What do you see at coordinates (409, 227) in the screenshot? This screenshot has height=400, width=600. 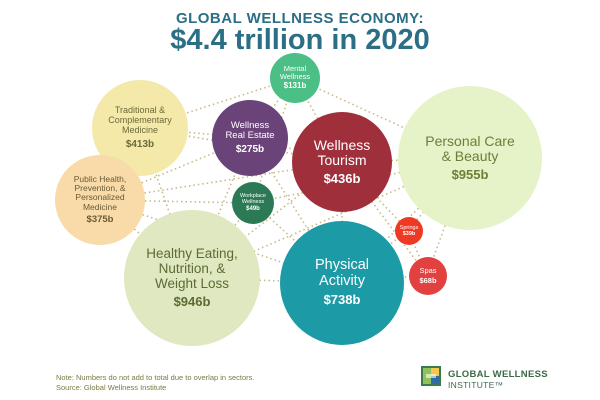 I see `bubble-label: Springs` at bounding box center [409, 227].